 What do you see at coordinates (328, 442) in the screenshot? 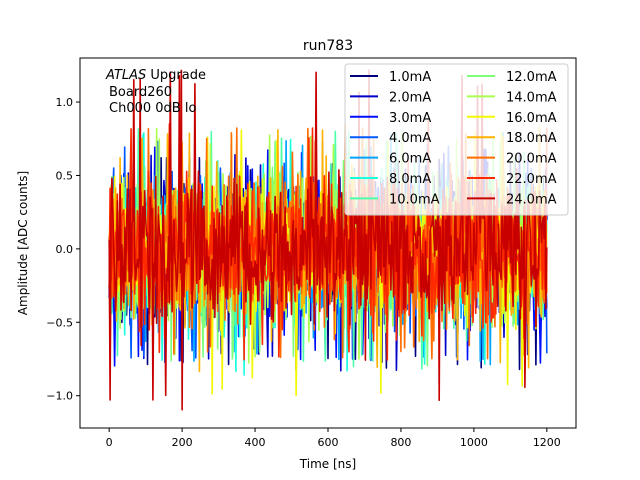
I see `x-tick-label: 600` at bounding box center [328, 442].